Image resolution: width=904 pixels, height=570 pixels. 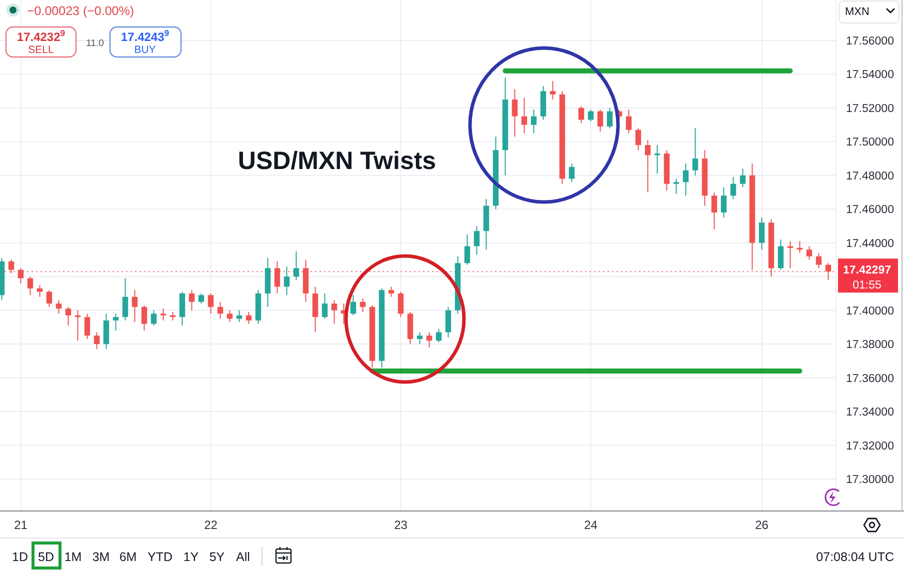 I want to click on y-tick-label: 17.38000, so click(x=870, y=345).